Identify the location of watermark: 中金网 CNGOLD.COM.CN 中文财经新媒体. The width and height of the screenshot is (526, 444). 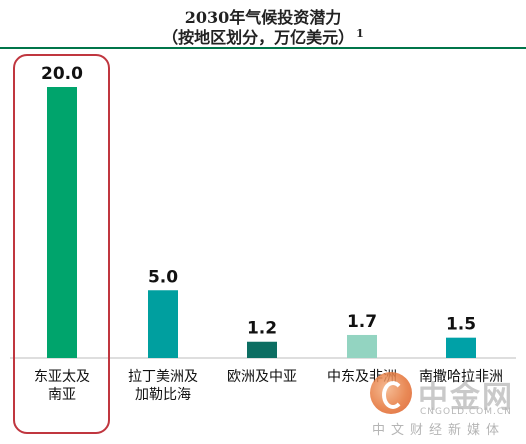
(445, 405).